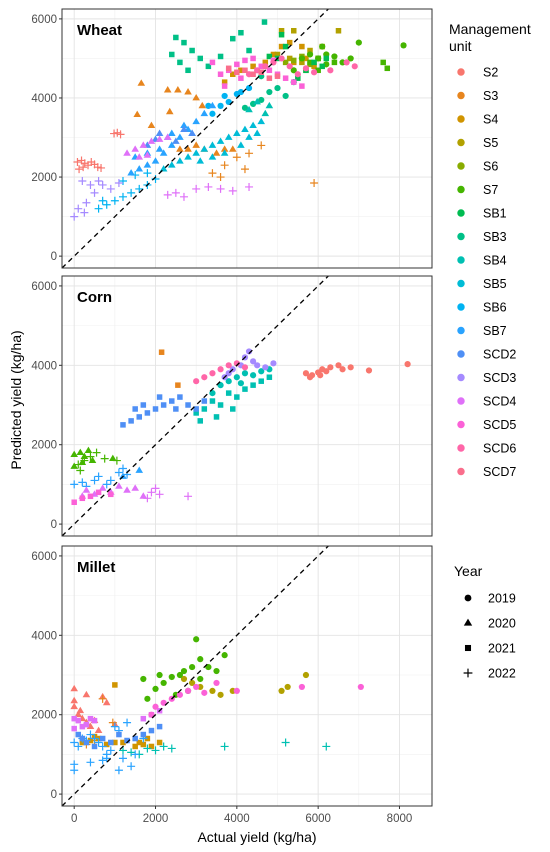 The image size is (550, 852). I want to click on x-tick-label: 4000, so click(237, 819).